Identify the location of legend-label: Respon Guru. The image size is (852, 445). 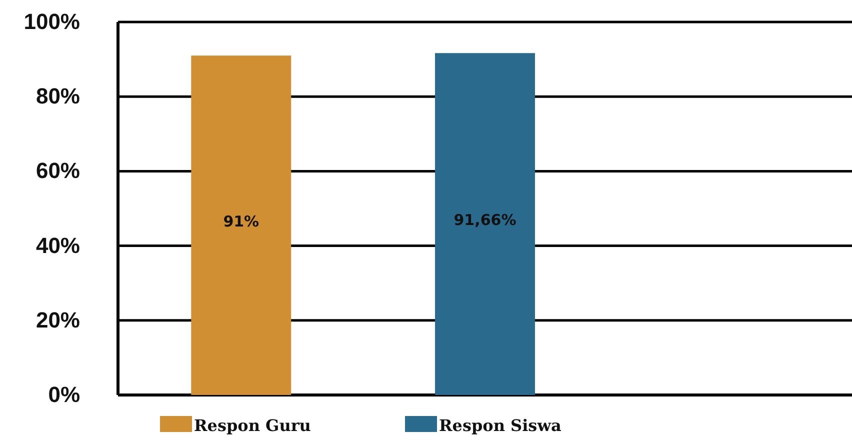
(253, 425).